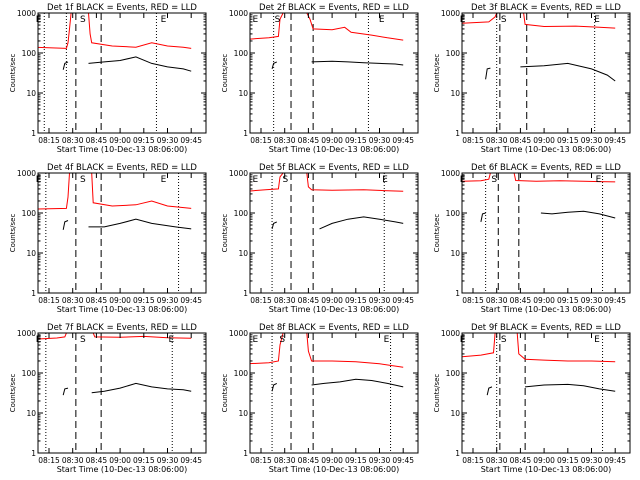  I want to click on chart-title: Det 8f BLACK = Events, RED = LLD, so click(334, 328).